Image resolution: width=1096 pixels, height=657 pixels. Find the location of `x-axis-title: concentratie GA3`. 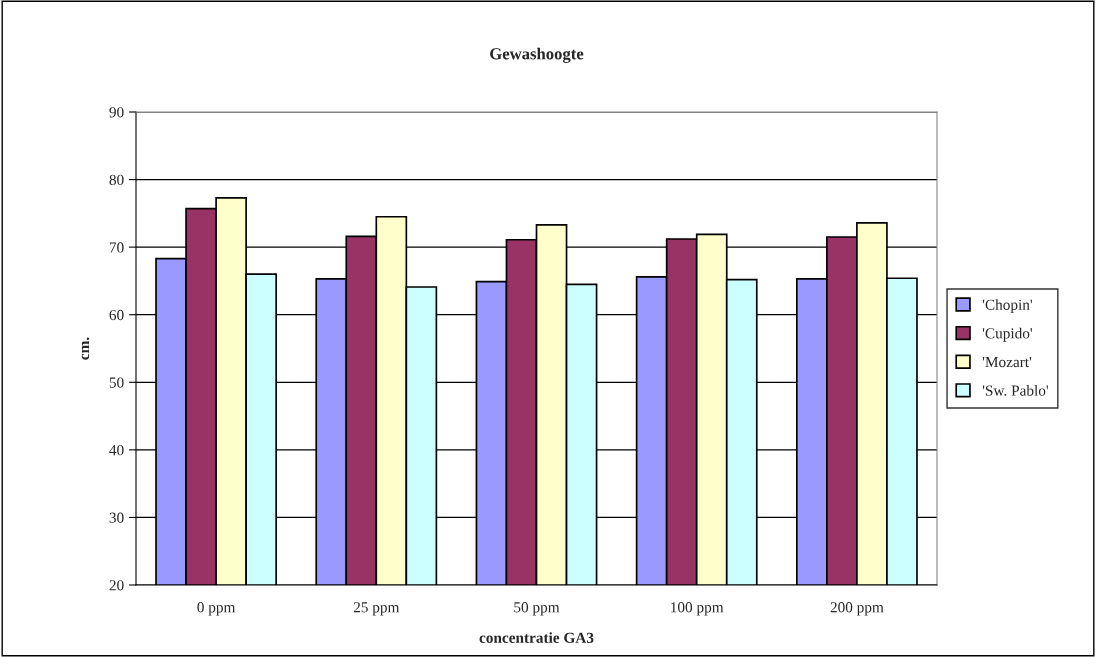

x-axis-title: concentratie GA3 is located at coordinates (536, 637).